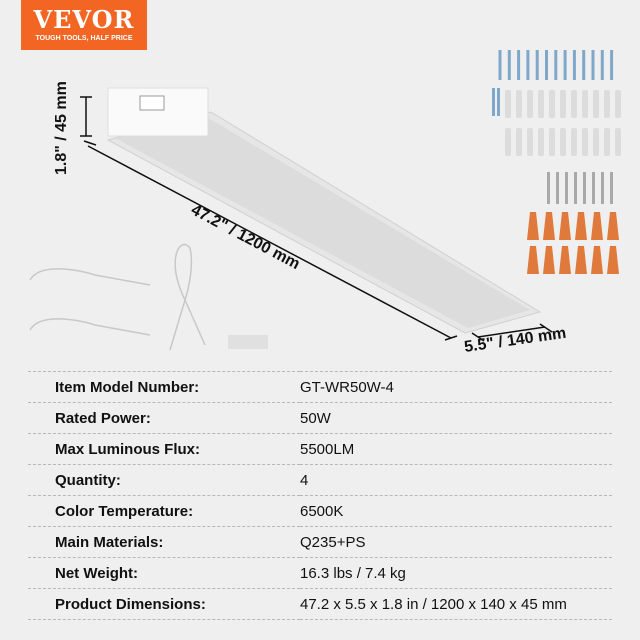 This screenshot has height=640, width=640. I want to click on spec-label: Item Model Number:, so click(127, 387).